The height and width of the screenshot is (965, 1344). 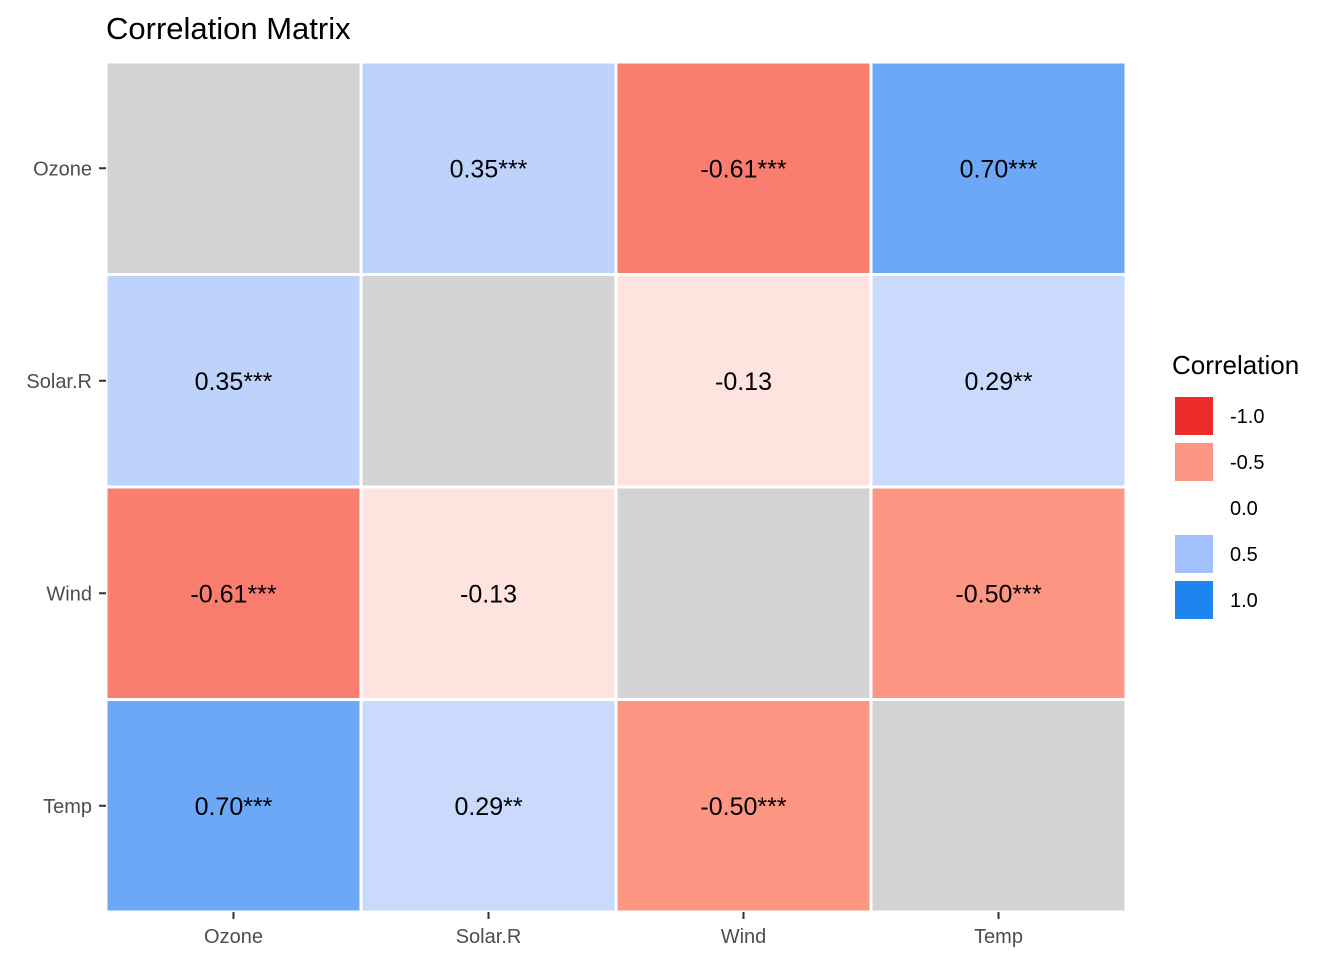 What do you see at coordinates (1244, 509) in the screenshot?
I see `legend-label: 0.0` at bounding box center [1244, 509].